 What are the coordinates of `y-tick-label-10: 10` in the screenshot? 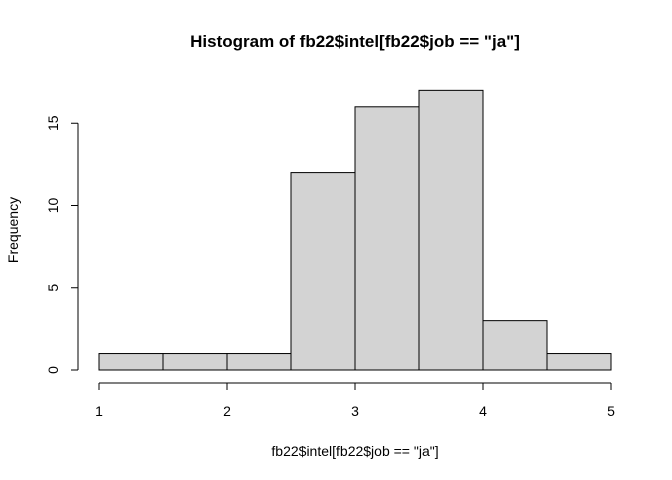 It's located at (53, 206).